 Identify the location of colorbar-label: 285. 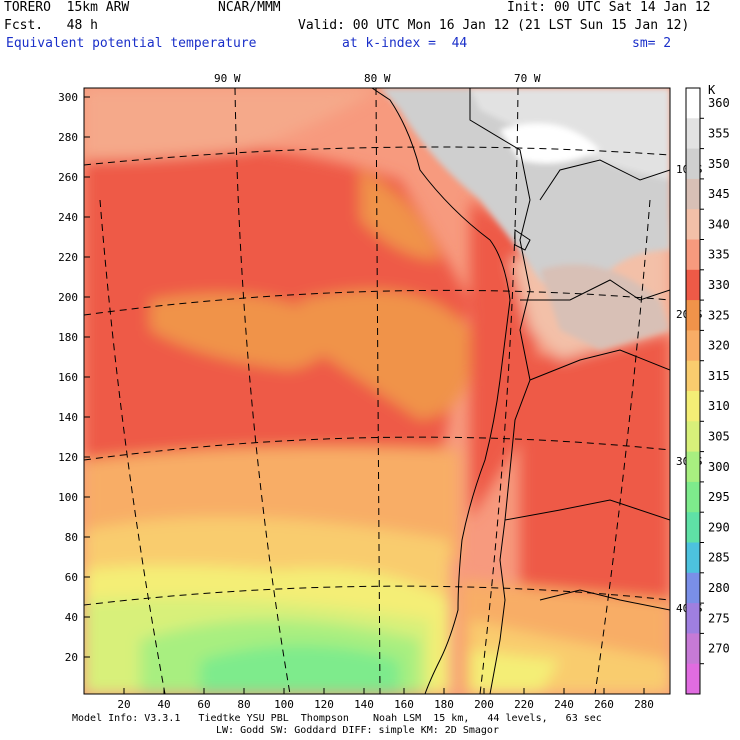
(719, 558).